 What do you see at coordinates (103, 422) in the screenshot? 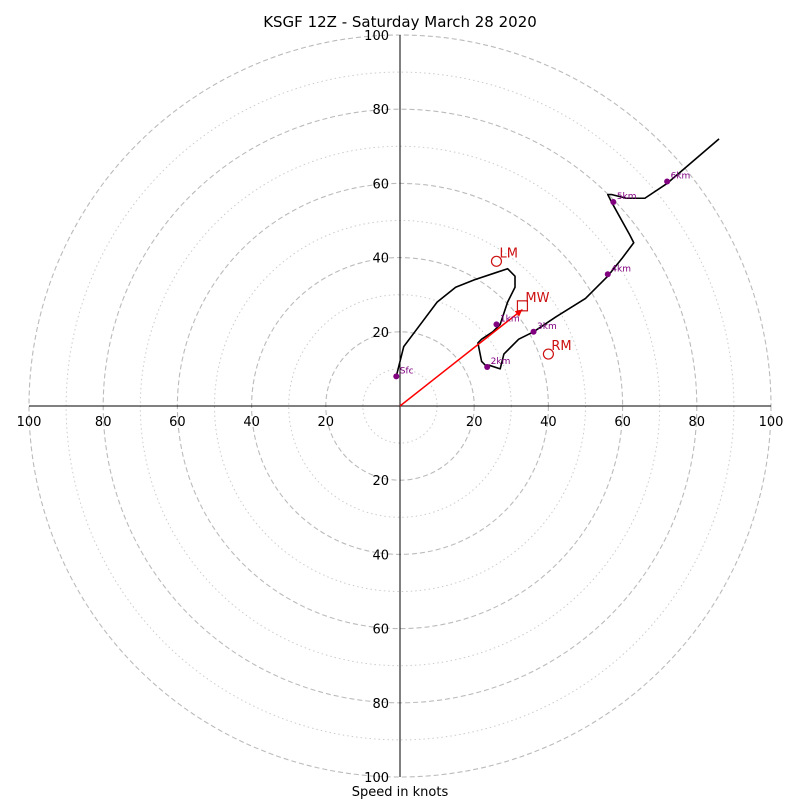
I see `x-tick-left-80: 80` at bounding box center [103, 422].